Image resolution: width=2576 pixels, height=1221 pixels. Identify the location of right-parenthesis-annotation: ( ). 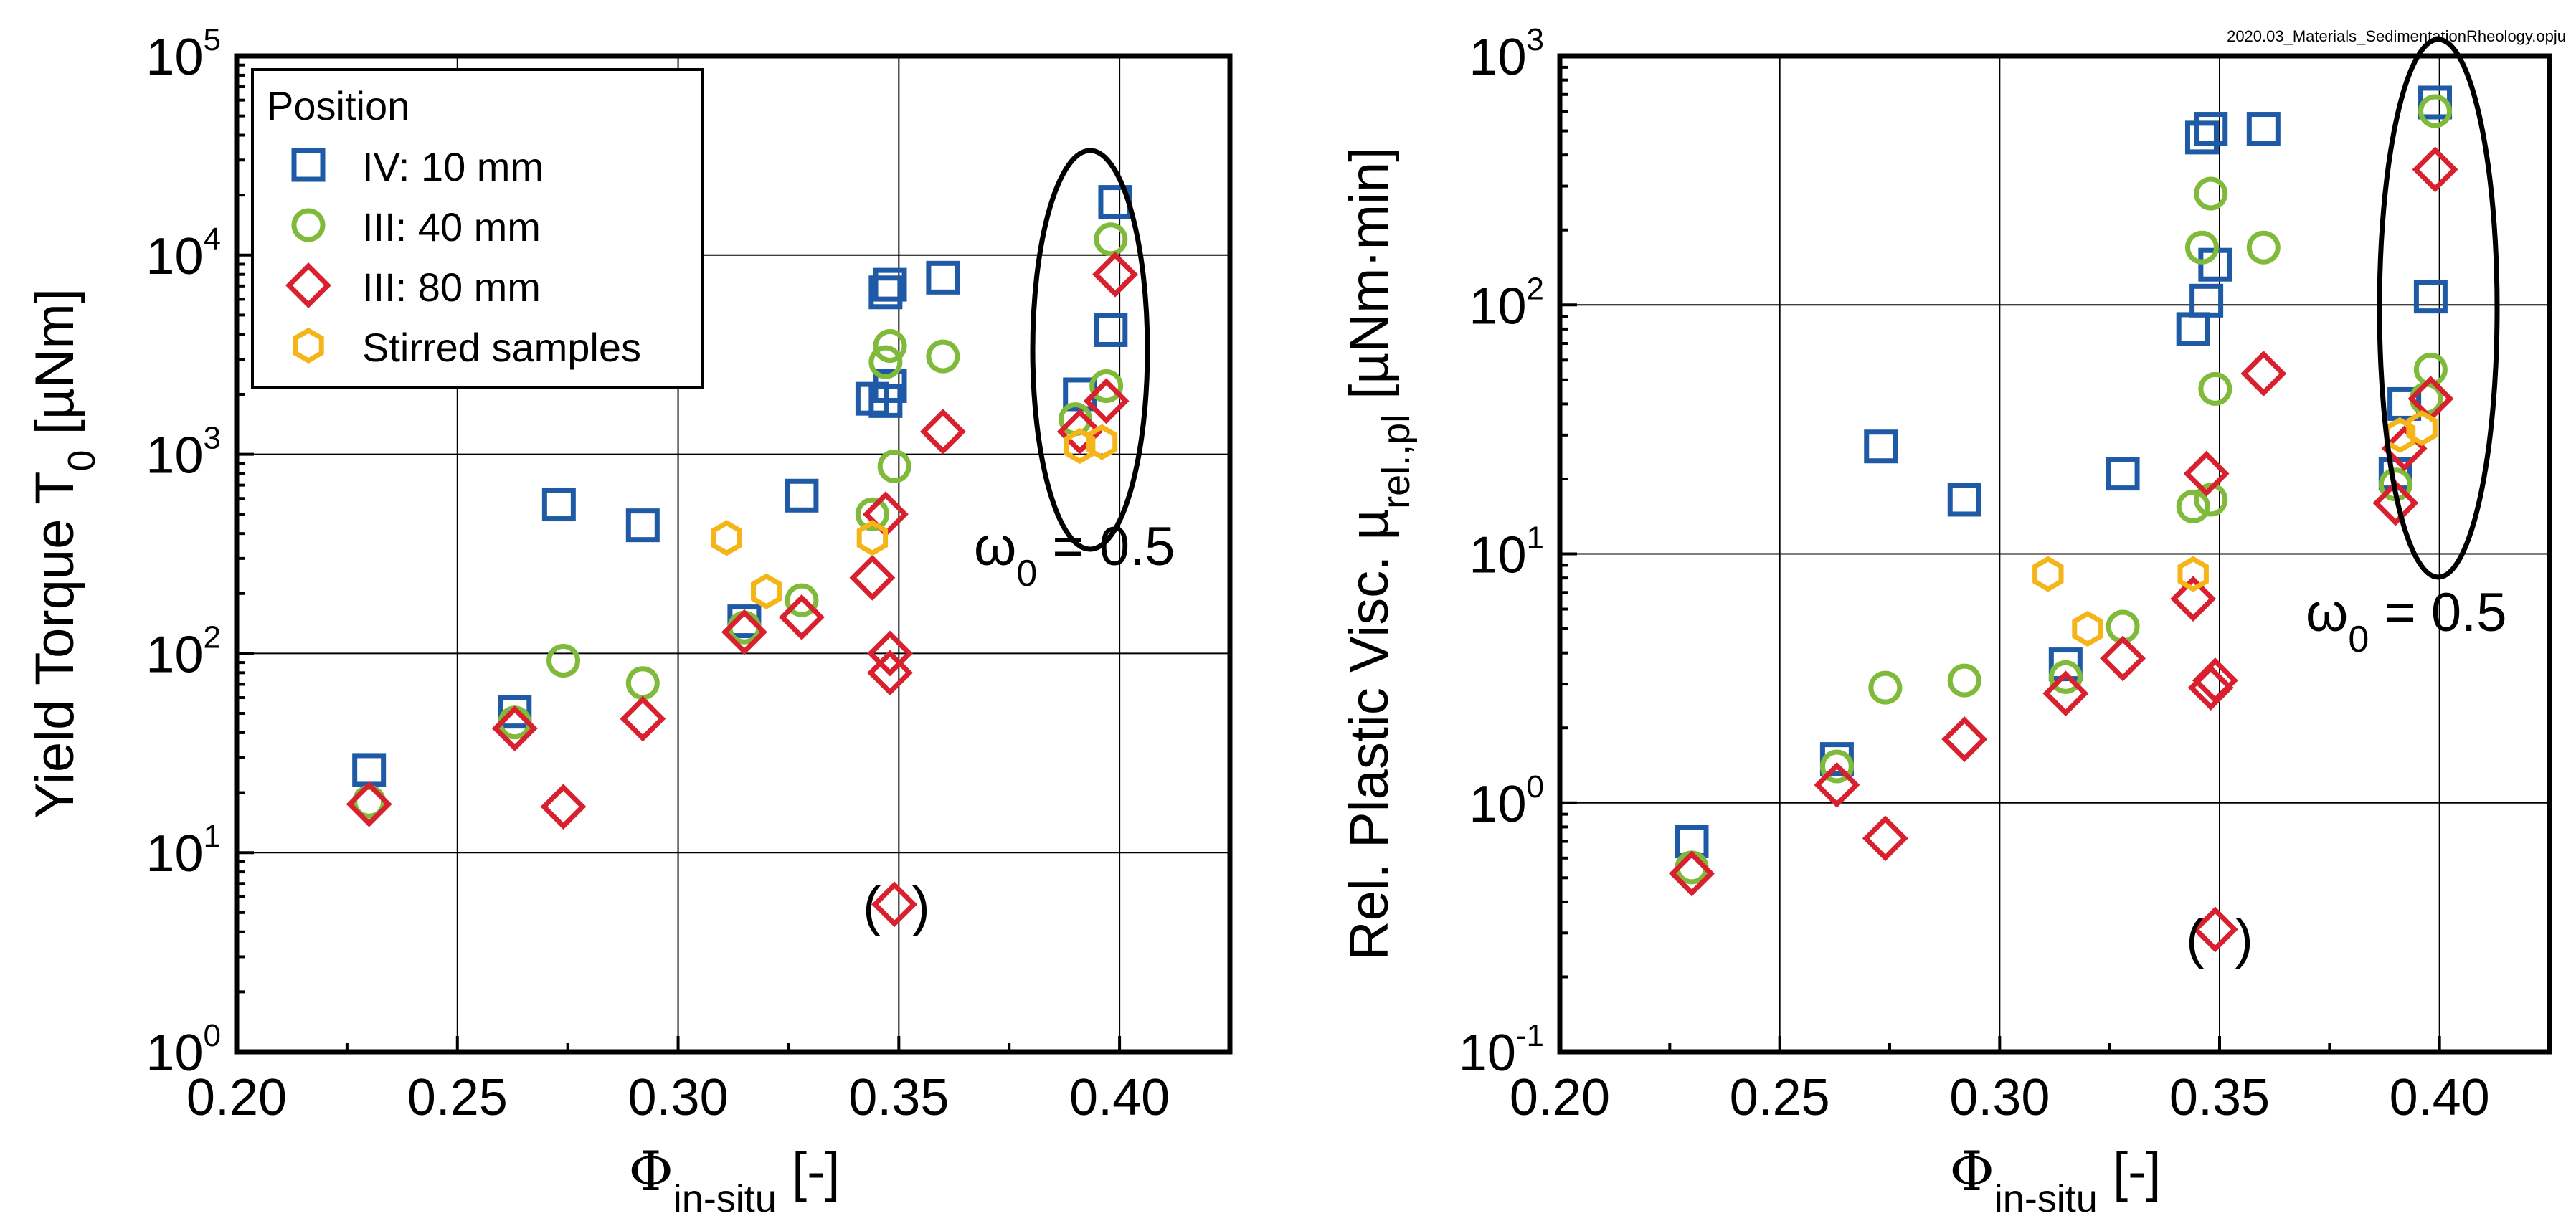
(2219, 939).